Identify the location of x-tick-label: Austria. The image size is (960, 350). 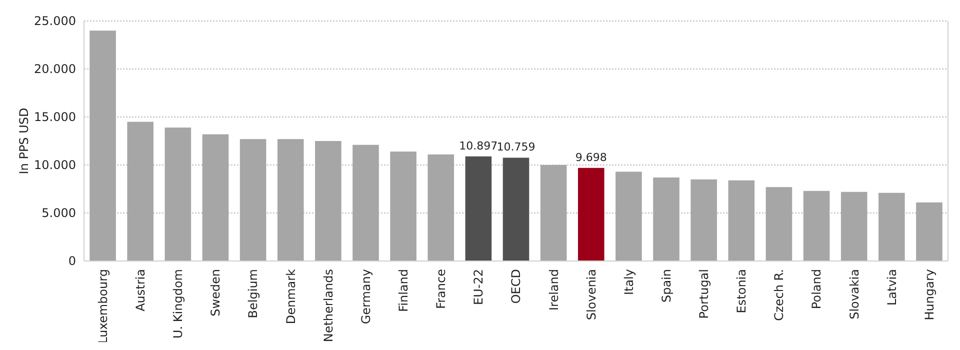
(141, 290).